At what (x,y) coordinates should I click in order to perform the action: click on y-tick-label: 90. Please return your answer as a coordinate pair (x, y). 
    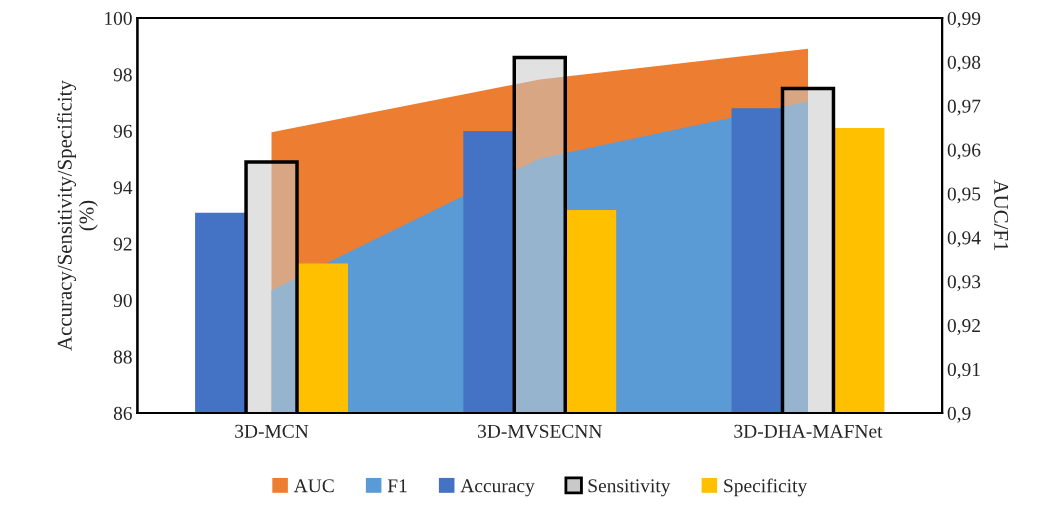
    Looking at the image, I should click on (122, 300).